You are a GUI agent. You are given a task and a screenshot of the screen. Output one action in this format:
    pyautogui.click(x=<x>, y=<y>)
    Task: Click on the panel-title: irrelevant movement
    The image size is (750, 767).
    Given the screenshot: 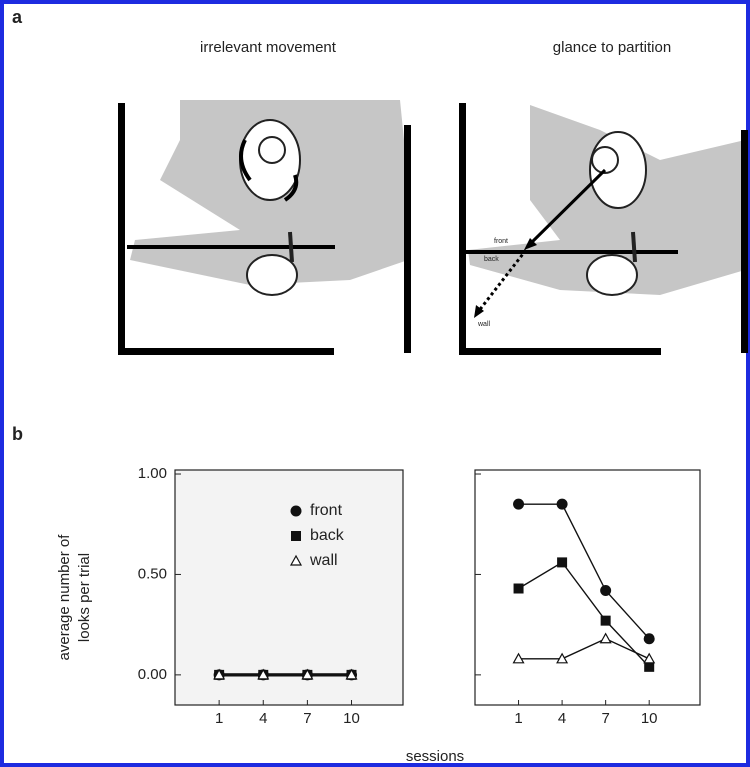 What is the action you would take?
    pyautogui.click(x=268, y=47)
    